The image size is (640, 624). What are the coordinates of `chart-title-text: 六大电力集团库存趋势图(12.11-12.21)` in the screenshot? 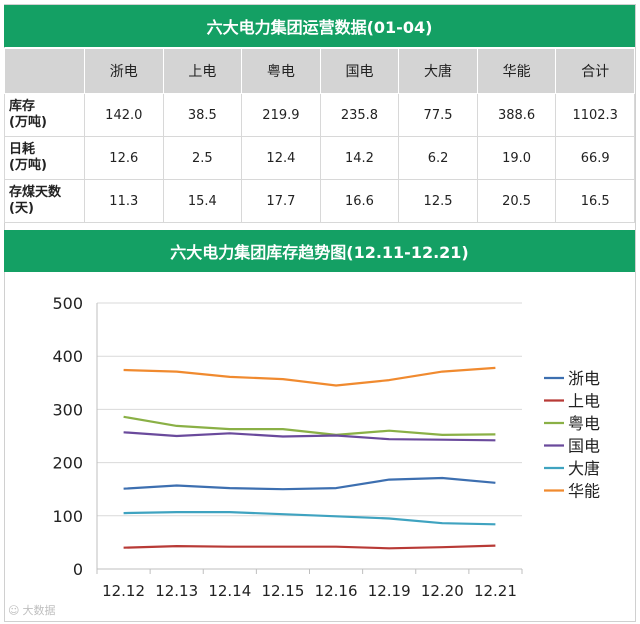 It's located at (319, 252).